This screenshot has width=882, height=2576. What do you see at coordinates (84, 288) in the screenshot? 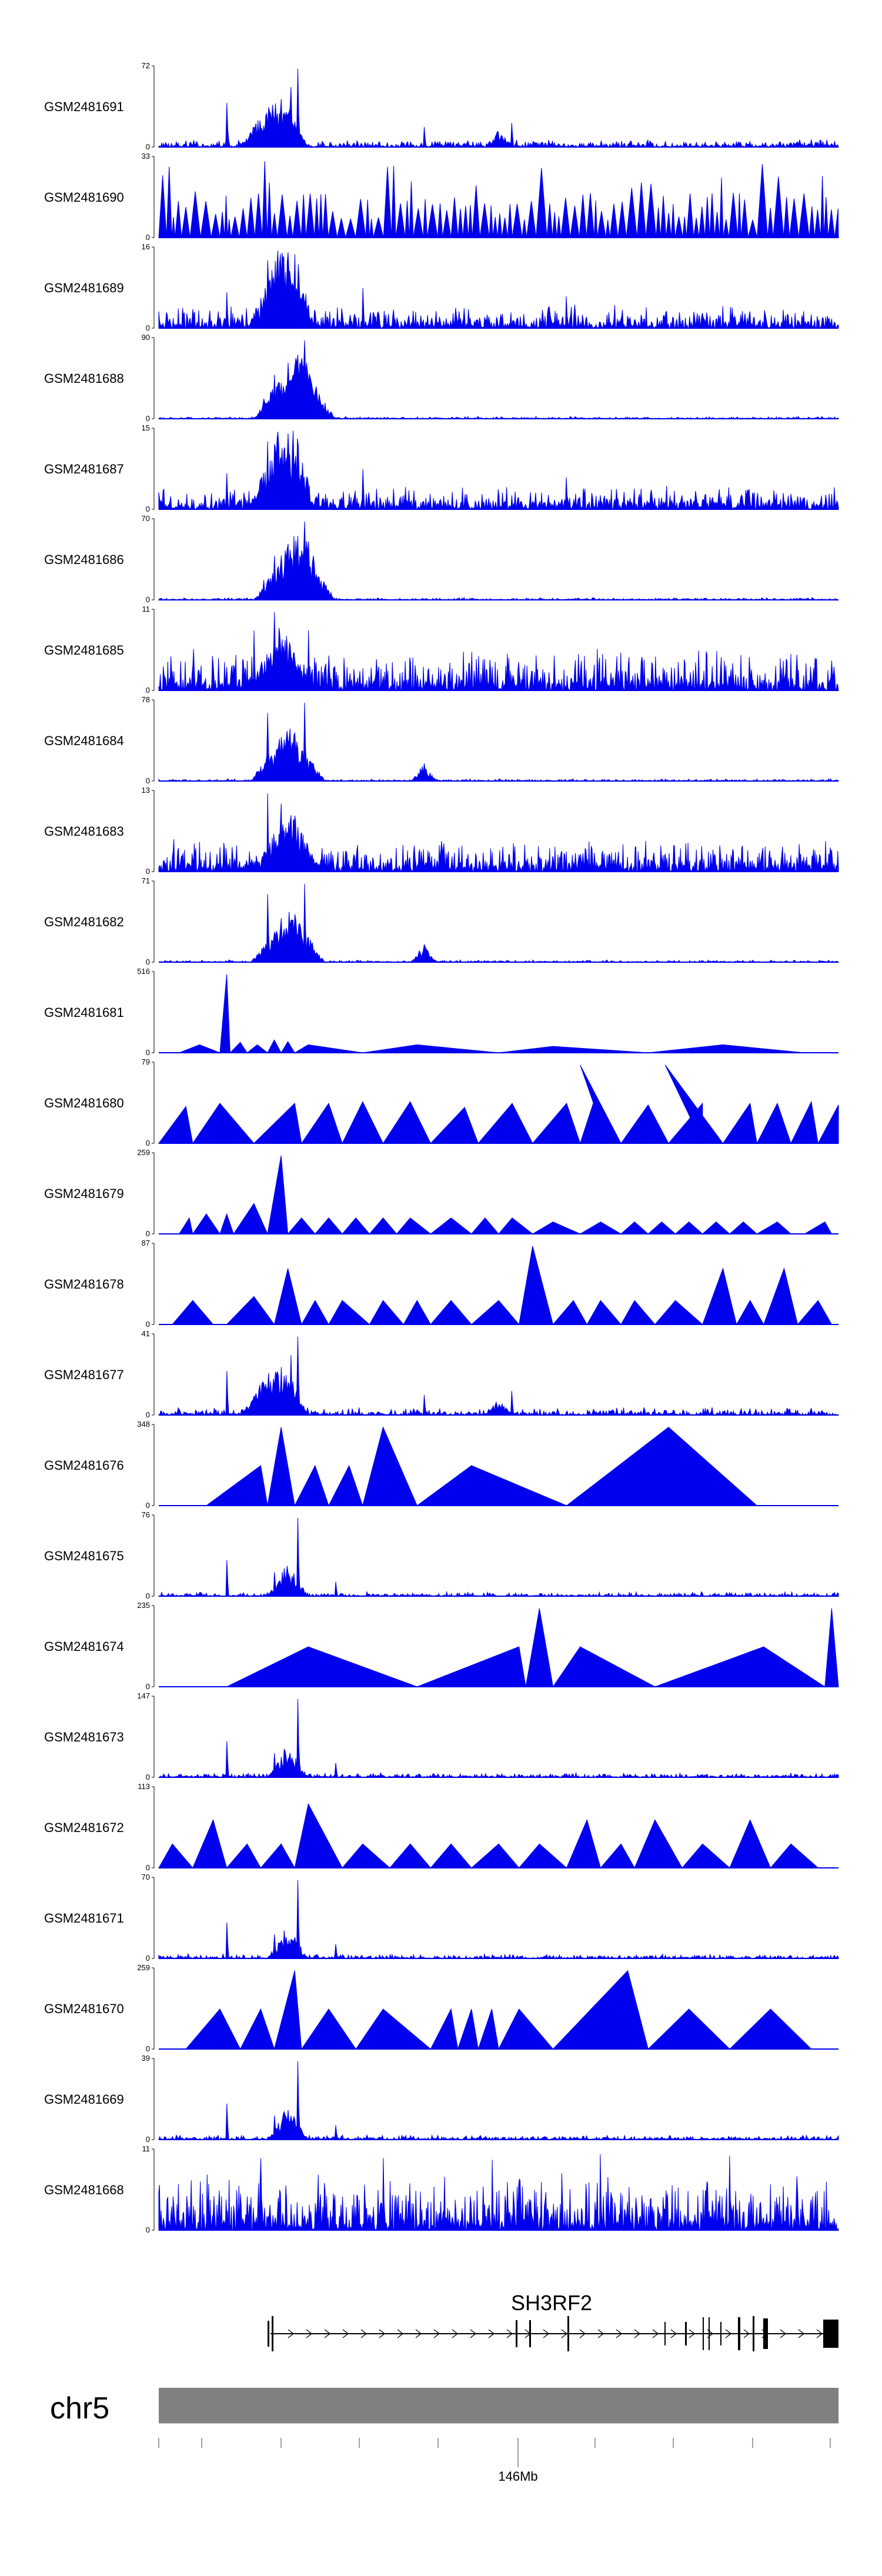
I see `track-label: GSM2481689` at bounding box center [84, 288].